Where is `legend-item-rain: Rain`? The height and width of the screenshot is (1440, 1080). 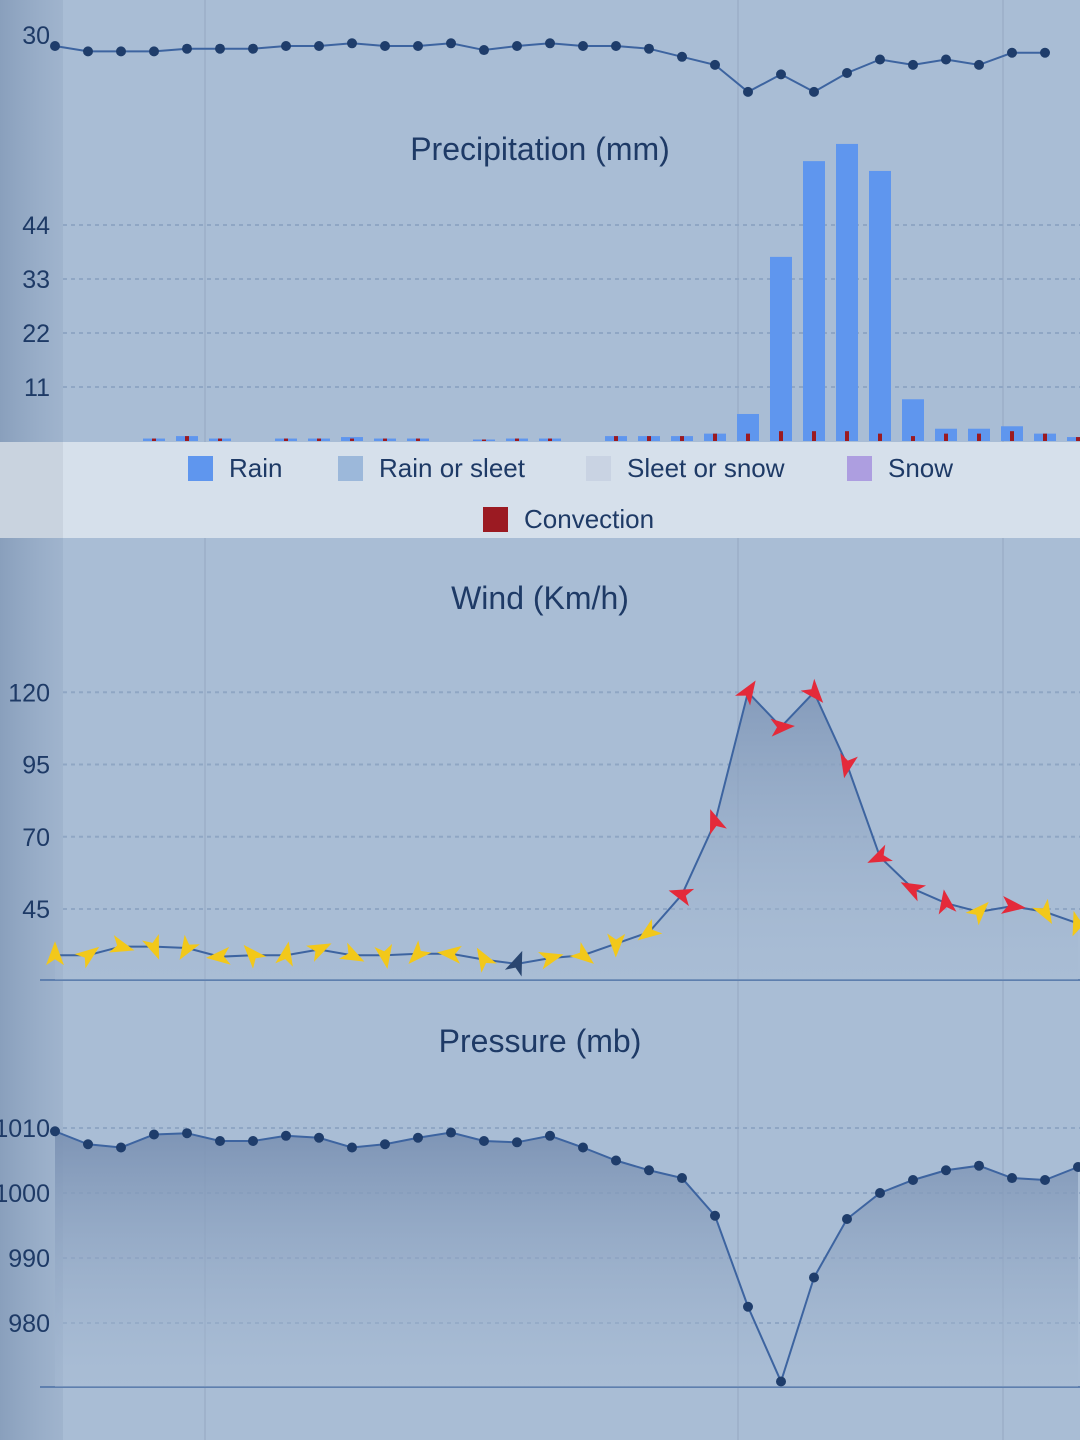 legend-item-rain: Rain is located at coordinates (235, 468).